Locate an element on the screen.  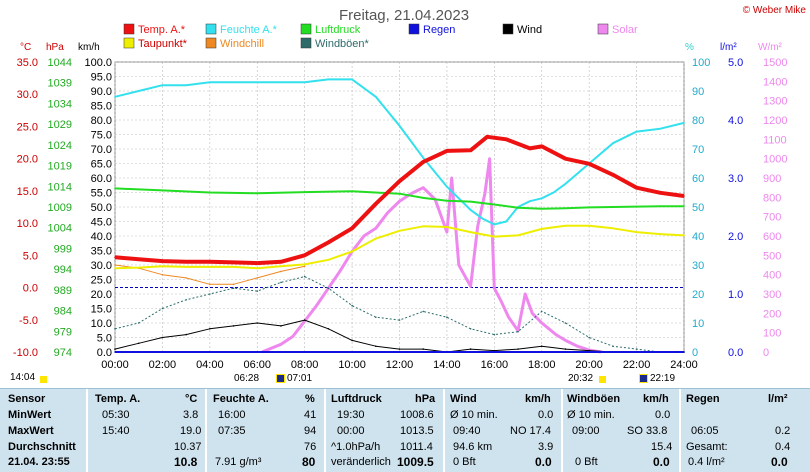
max-temp-value: 19.0 is located at coordinates (191, 431).